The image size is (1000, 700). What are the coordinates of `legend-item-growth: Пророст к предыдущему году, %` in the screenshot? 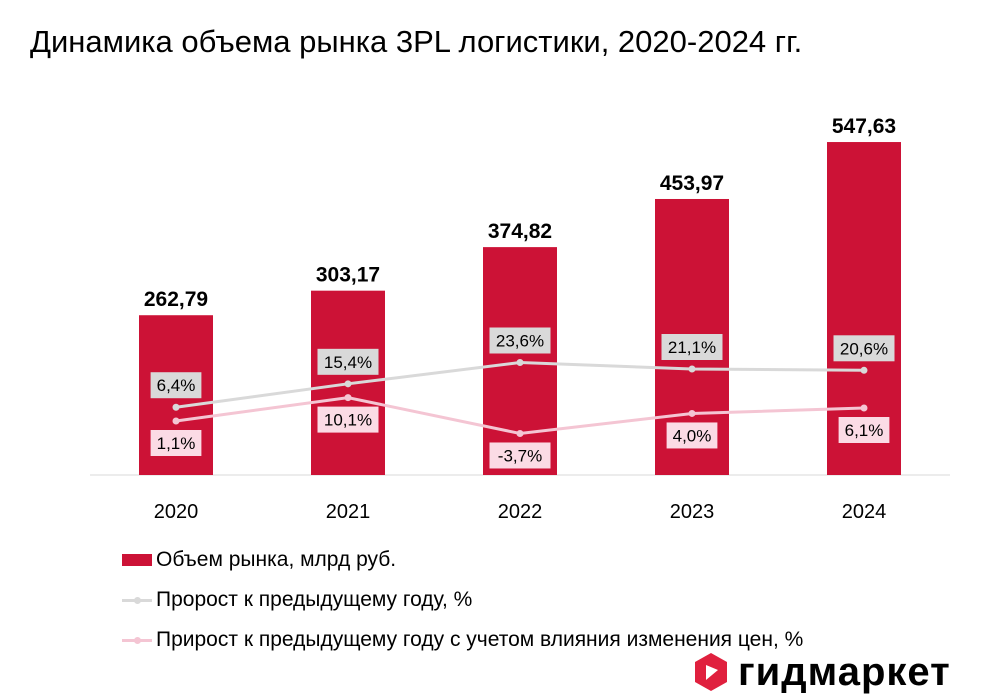 It's located at (462, 600).